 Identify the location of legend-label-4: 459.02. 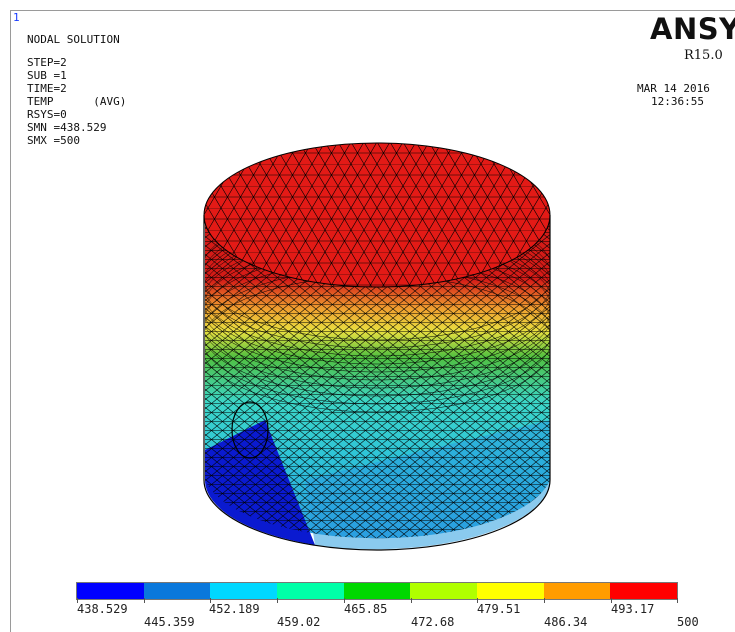
(299, 622).